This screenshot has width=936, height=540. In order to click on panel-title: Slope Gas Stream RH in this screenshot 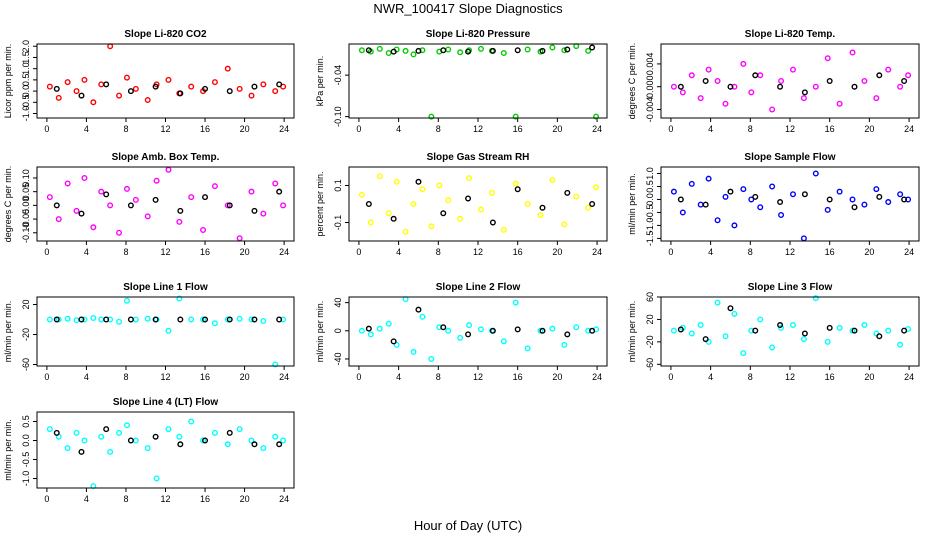, I will do `click(478, 157)`.